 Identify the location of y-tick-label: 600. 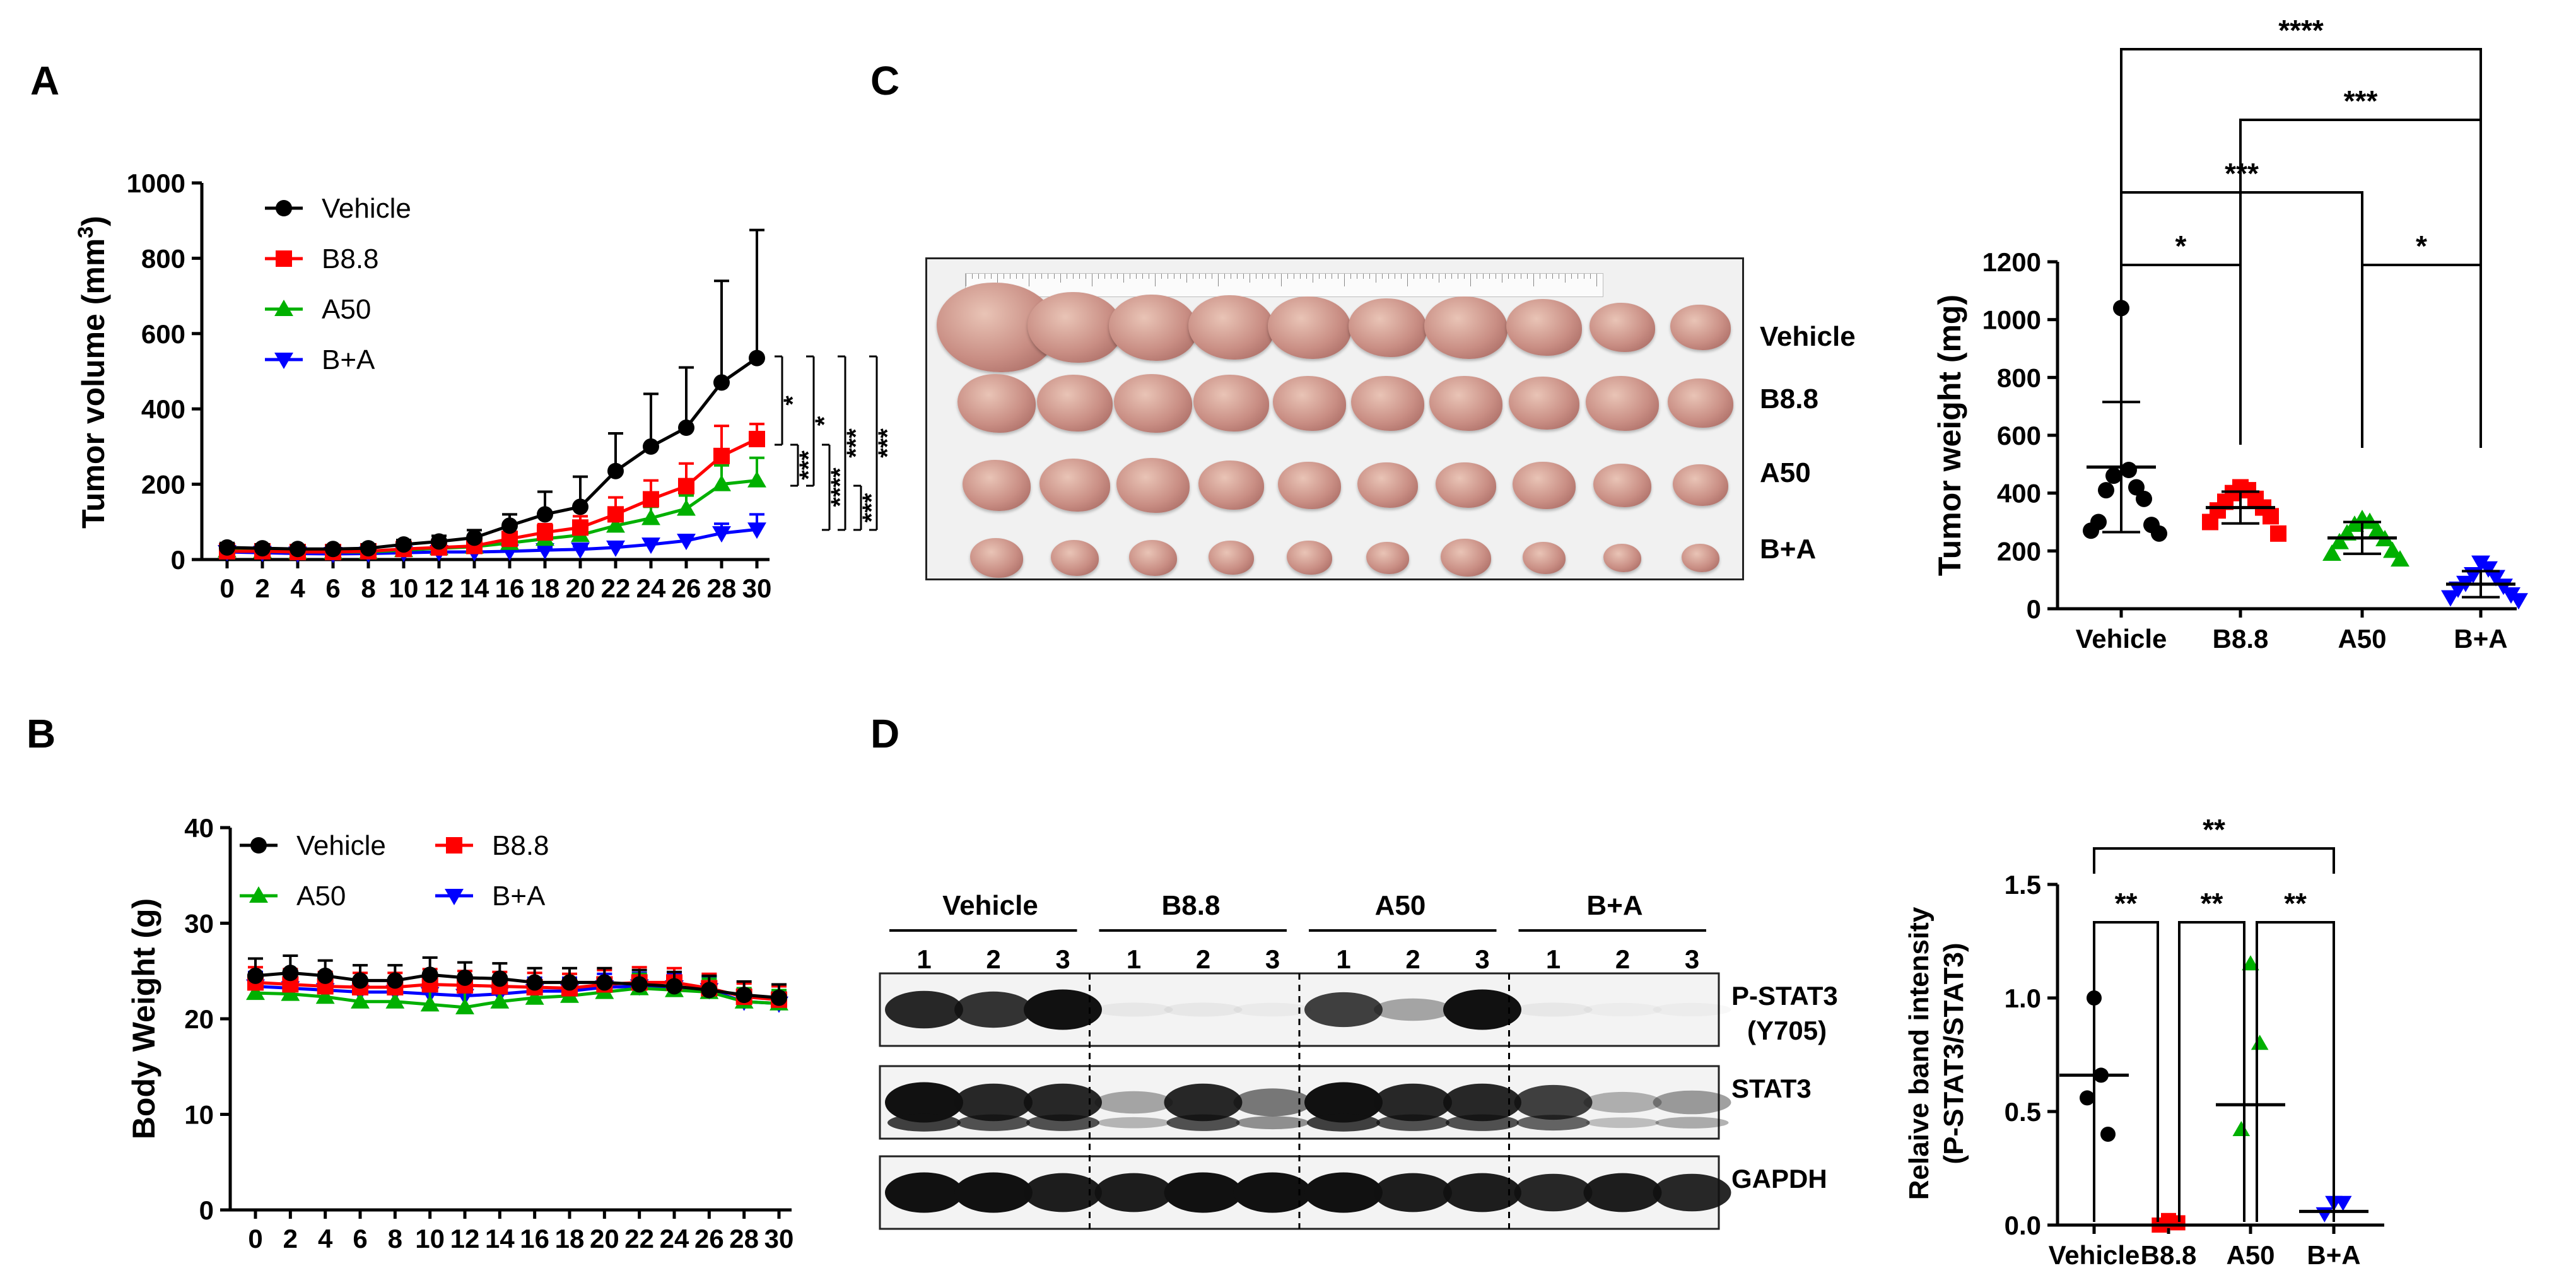
(2019, 435).